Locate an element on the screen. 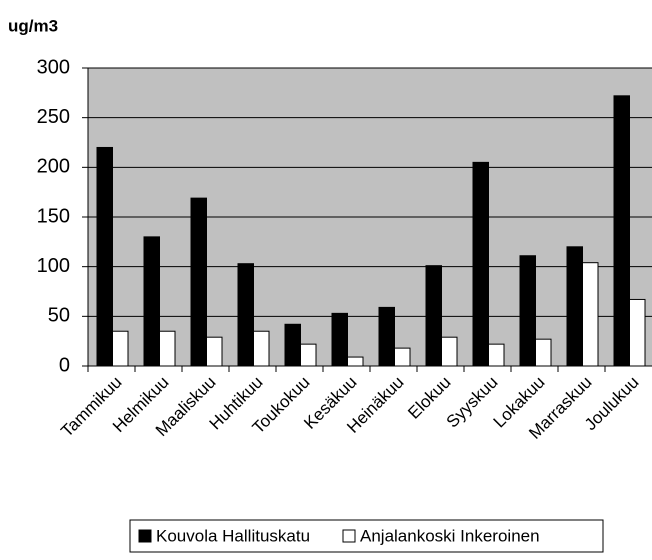 The height and width of the screenshot is (560, 652). legend-label: Anjalankoski Inkeroinen is located at coordinates (450, 535).